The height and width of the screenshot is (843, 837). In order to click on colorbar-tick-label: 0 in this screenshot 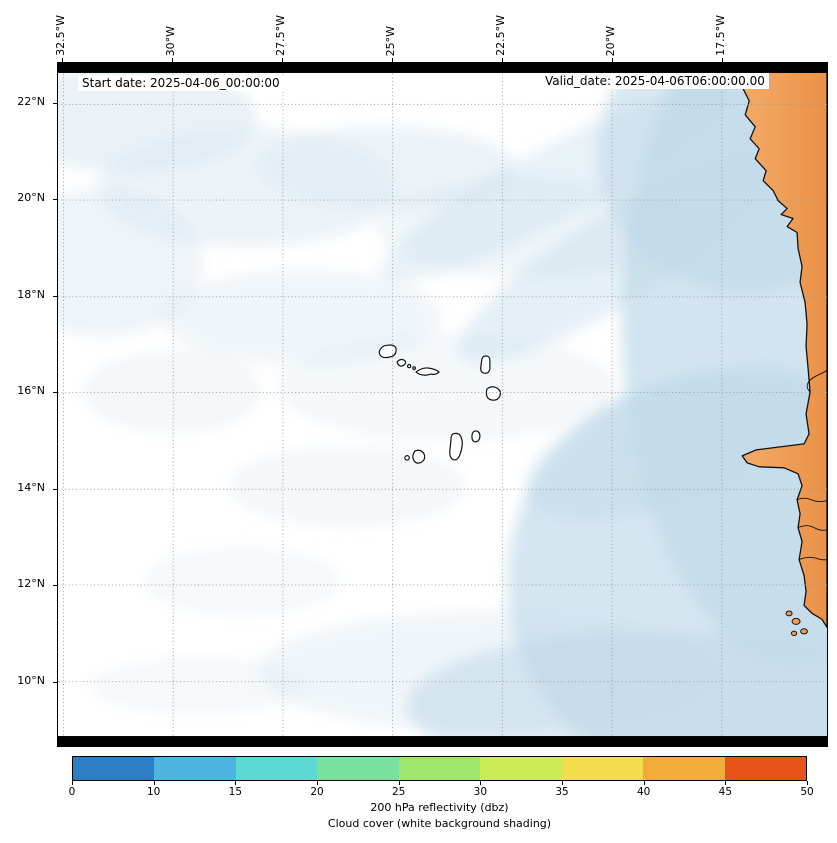, I will do `click(72, 792)`.